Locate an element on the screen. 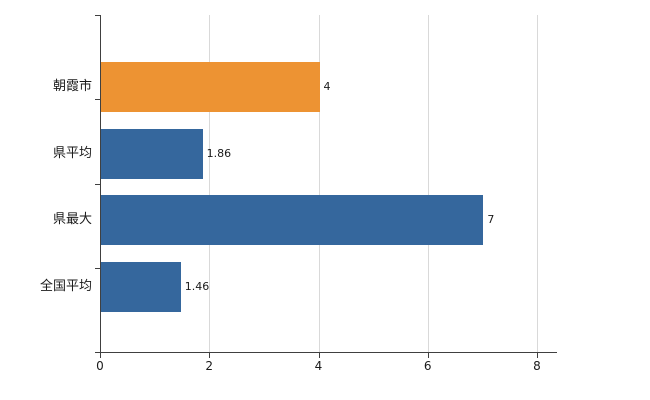 This screenshot has height=400, width=650. value-label: 4 is located at coordinates (327, 86).